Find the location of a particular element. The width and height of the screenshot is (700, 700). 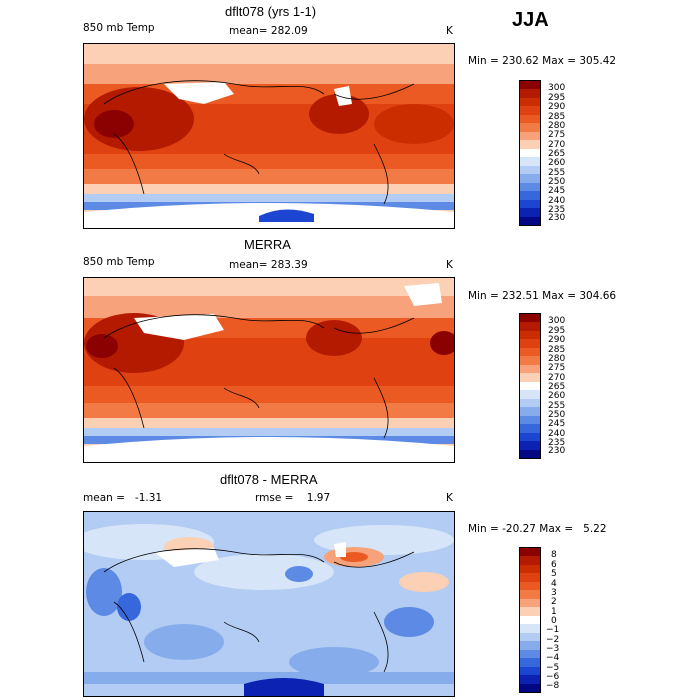

panel3-units: K is located at coordinates (449, 498).